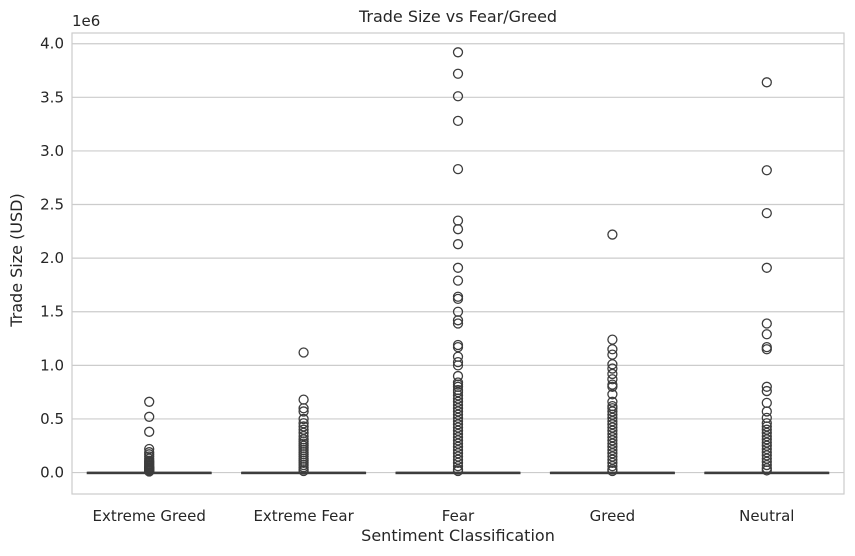 The height and width of the screenshot is (556, 855). What do you see at coordinates (457, 16) in the screenshot?
I see `chart-title: Trade Size vs Fear/Greed` at bounding box center [457, 16].